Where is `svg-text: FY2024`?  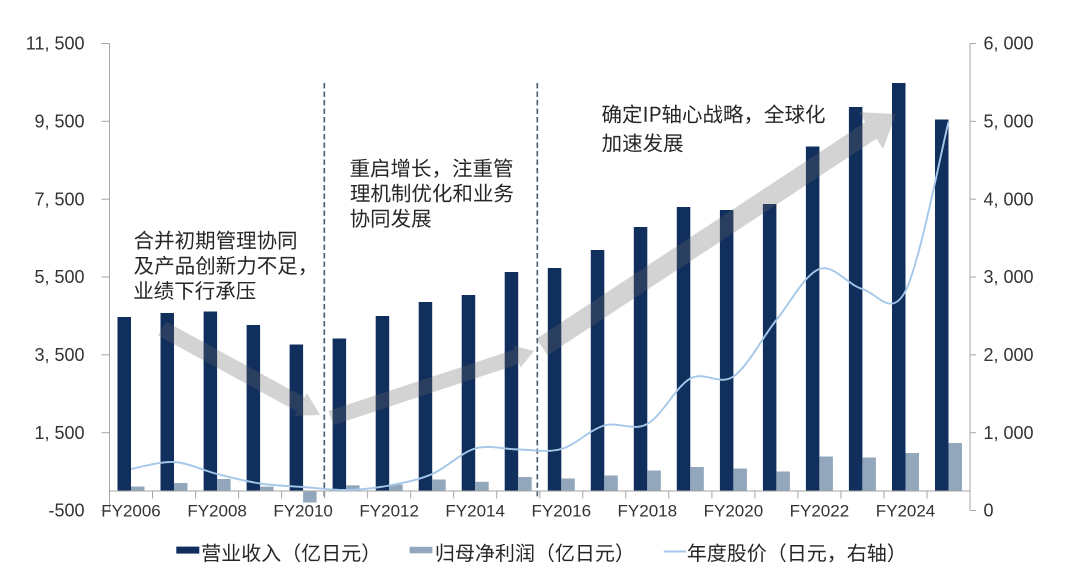
svg-text: FY2024 is located at coordinates (906, 511).